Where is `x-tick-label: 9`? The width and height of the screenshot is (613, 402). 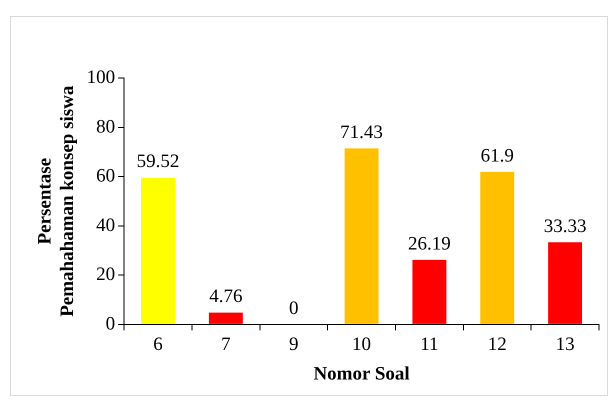 x-tick-label: 9 is located at coordinates (293, 344).